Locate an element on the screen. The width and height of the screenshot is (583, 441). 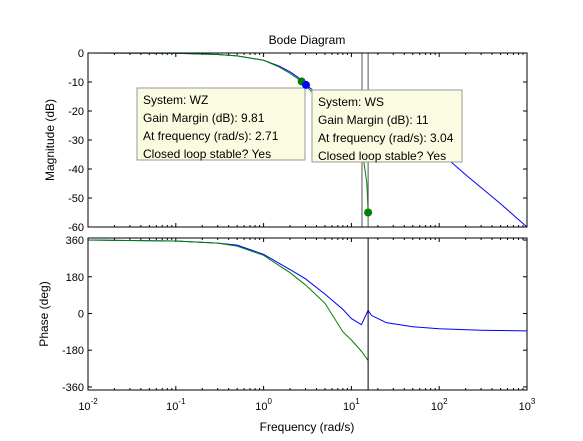
x-tick-label: 10¹ is located at coordinates (351, 405).